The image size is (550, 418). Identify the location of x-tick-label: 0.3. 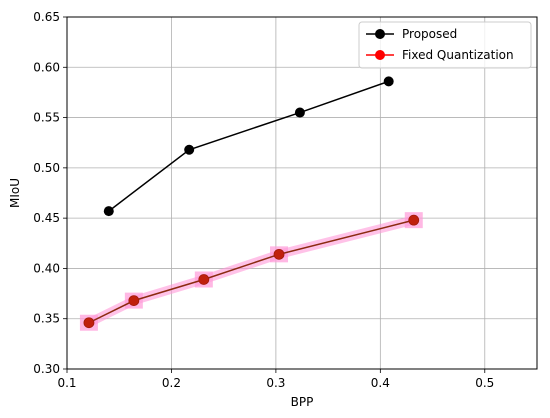
(275, 383).